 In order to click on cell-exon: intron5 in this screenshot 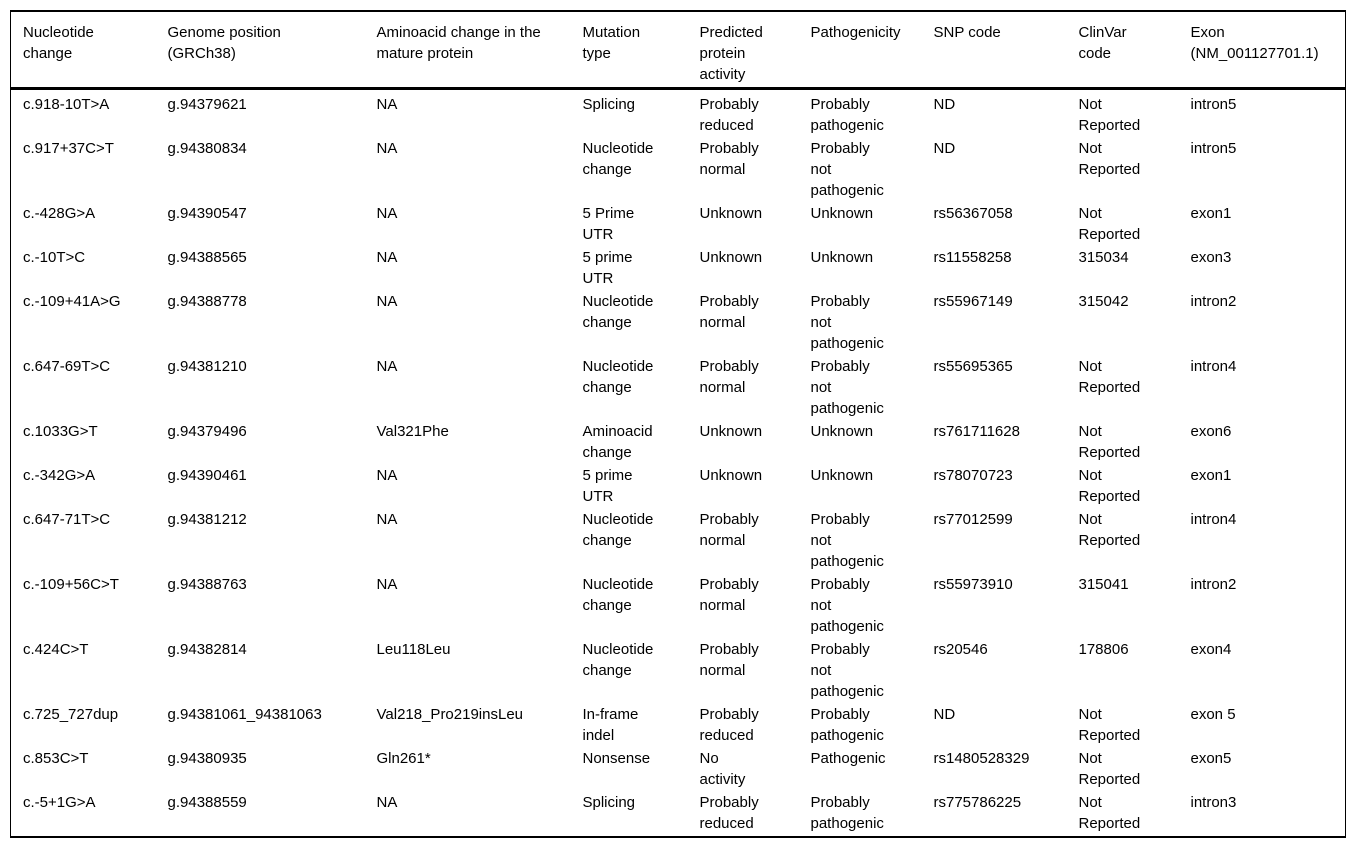, I will do `click(1213, 148)`.